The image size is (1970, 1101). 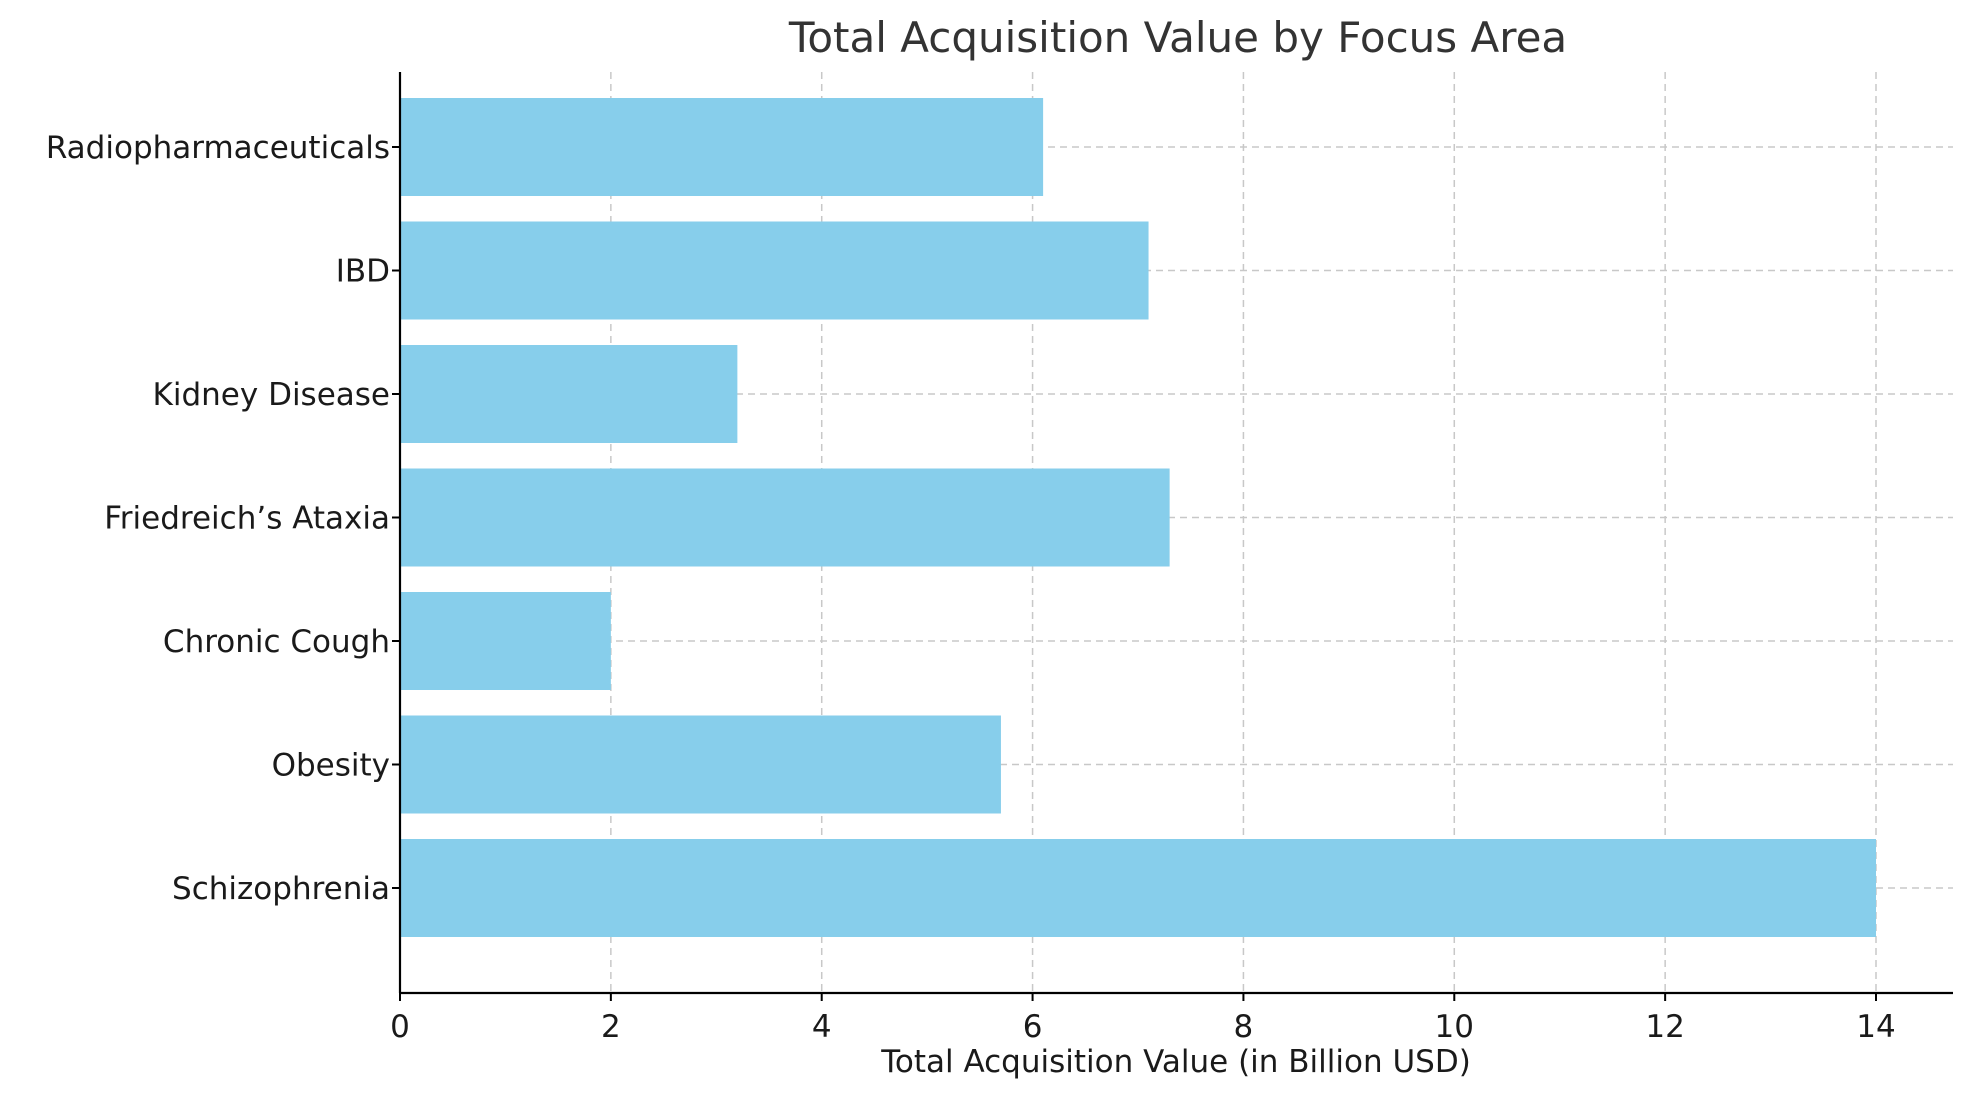 I want to click on bar-schizophrenia, so click(x=1138, y=888).